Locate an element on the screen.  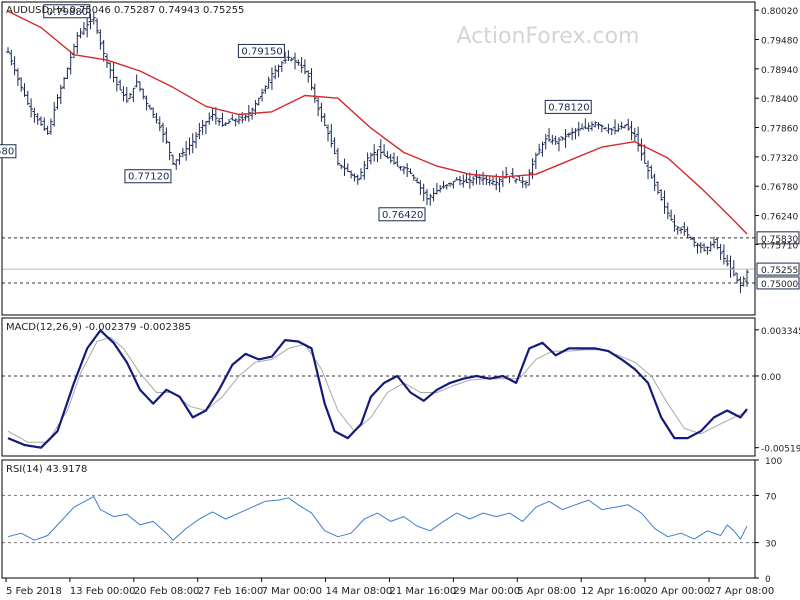
swing-label: 0.79150 is located at coordinates (261, 51).